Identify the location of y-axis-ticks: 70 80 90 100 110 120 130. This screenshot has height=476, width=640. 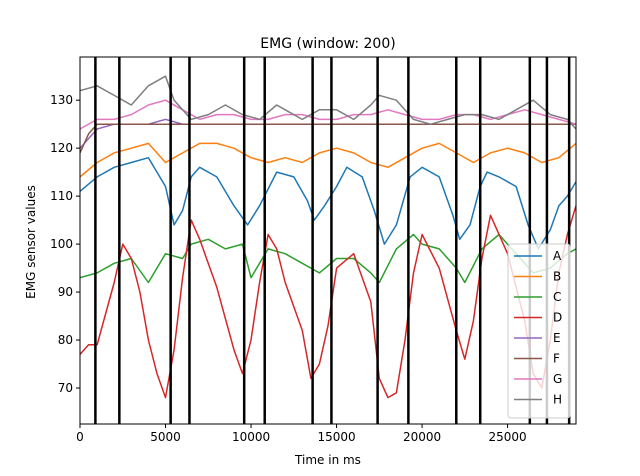
(65, 244).